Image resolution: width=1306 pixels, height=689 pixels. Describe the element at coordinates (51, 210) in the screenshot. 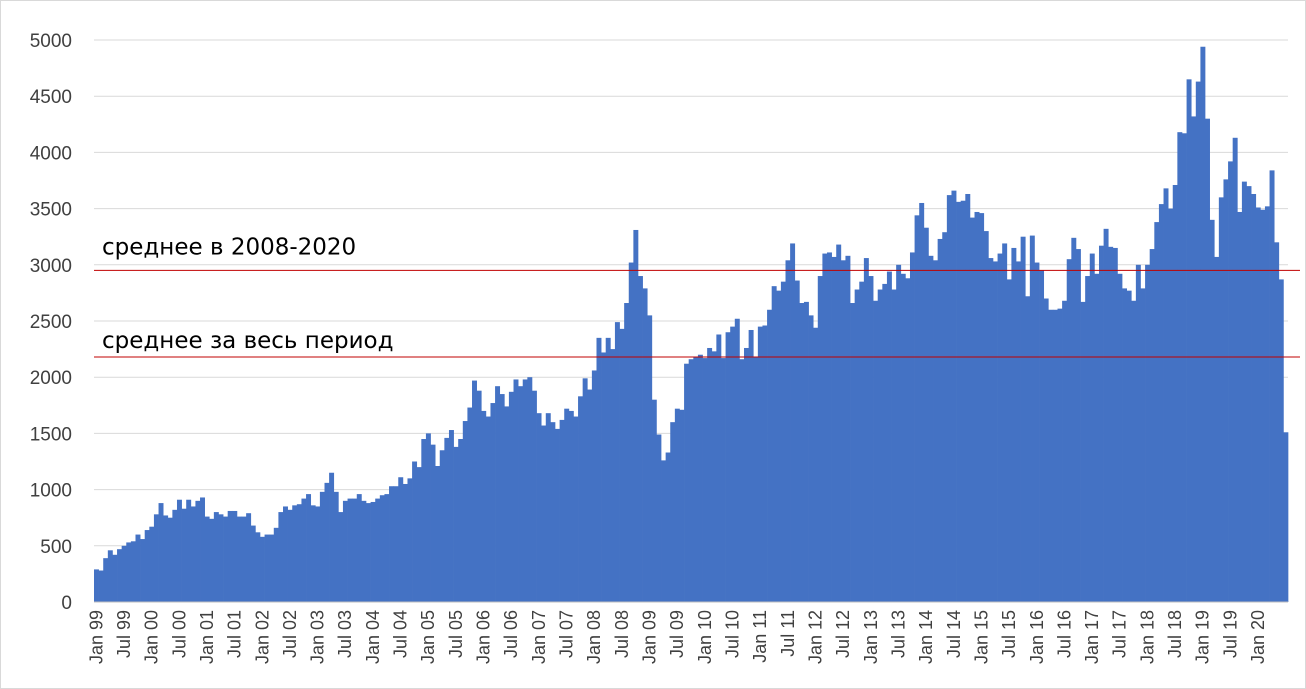

I see `y-tick-label: 3500` at that location.